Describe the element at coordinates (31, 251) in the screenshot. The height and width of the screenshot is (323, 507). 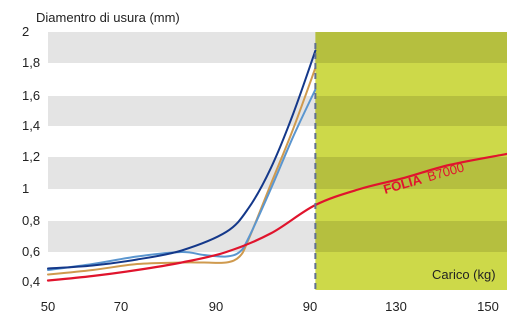
I see `y-tick-label: 0,6` at that location.